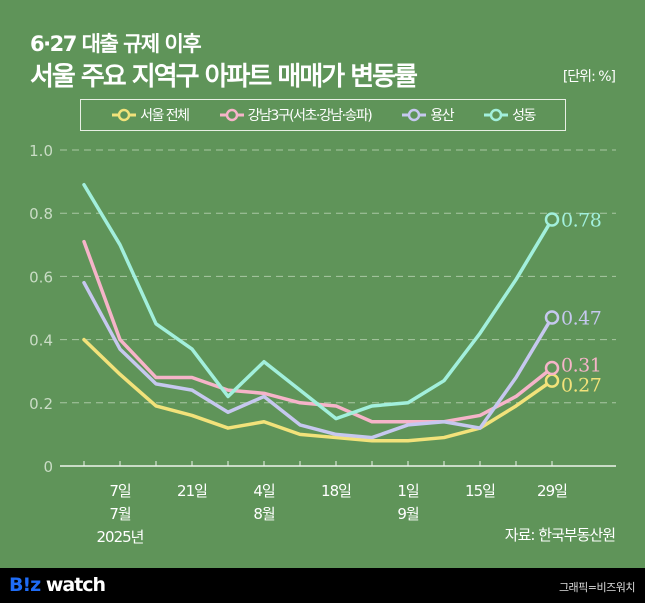  I want to click on x-tick-label: 9월, so click(408, 514).